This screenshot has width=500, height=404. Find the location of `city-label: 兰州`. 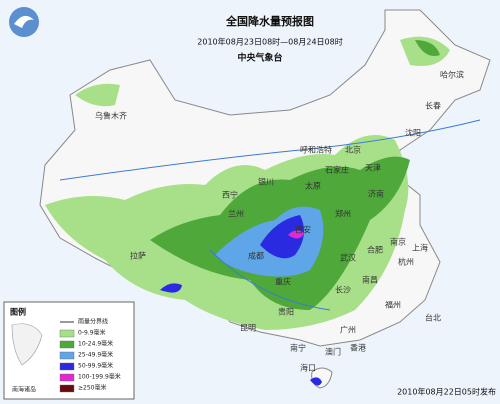

city-label: 兰州 is located at coordinates (236, 214).